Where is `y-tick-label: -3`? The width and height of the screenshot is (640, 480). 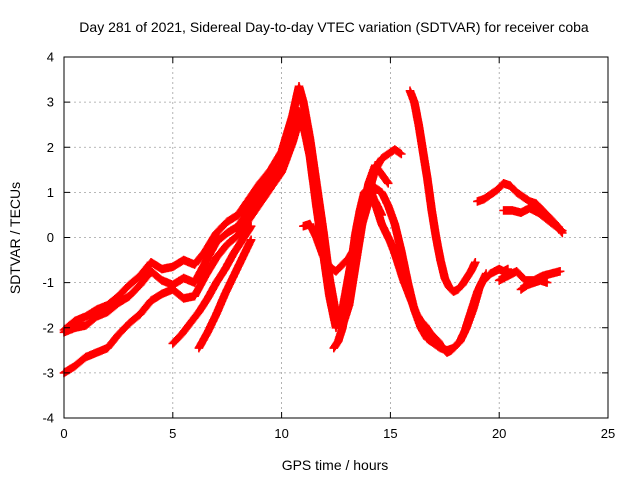 y-tick-label: -3 is located at coordinates (48, 372).